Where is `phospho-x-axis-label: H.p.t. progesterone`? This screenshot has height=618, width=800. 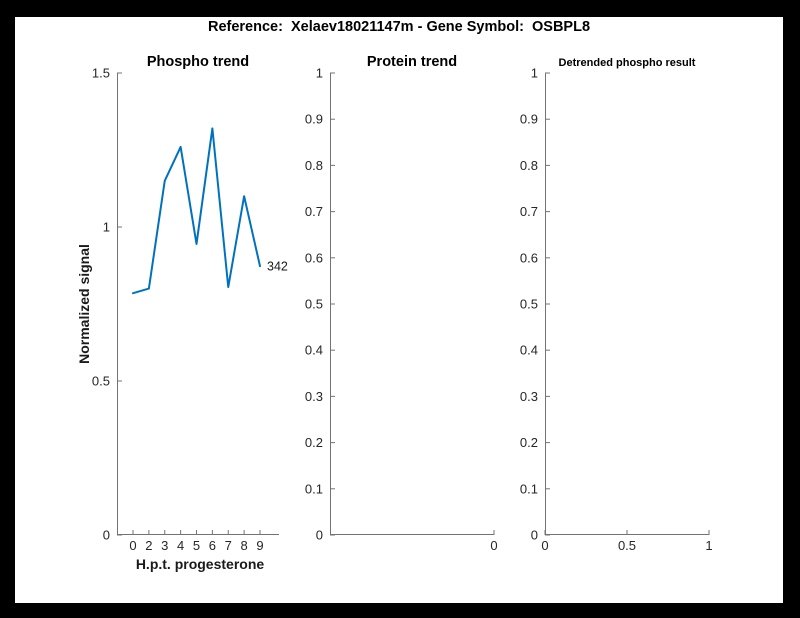
phospho-x-axis-label: H.p.t. progesterone is located at coordinates (200, 564).